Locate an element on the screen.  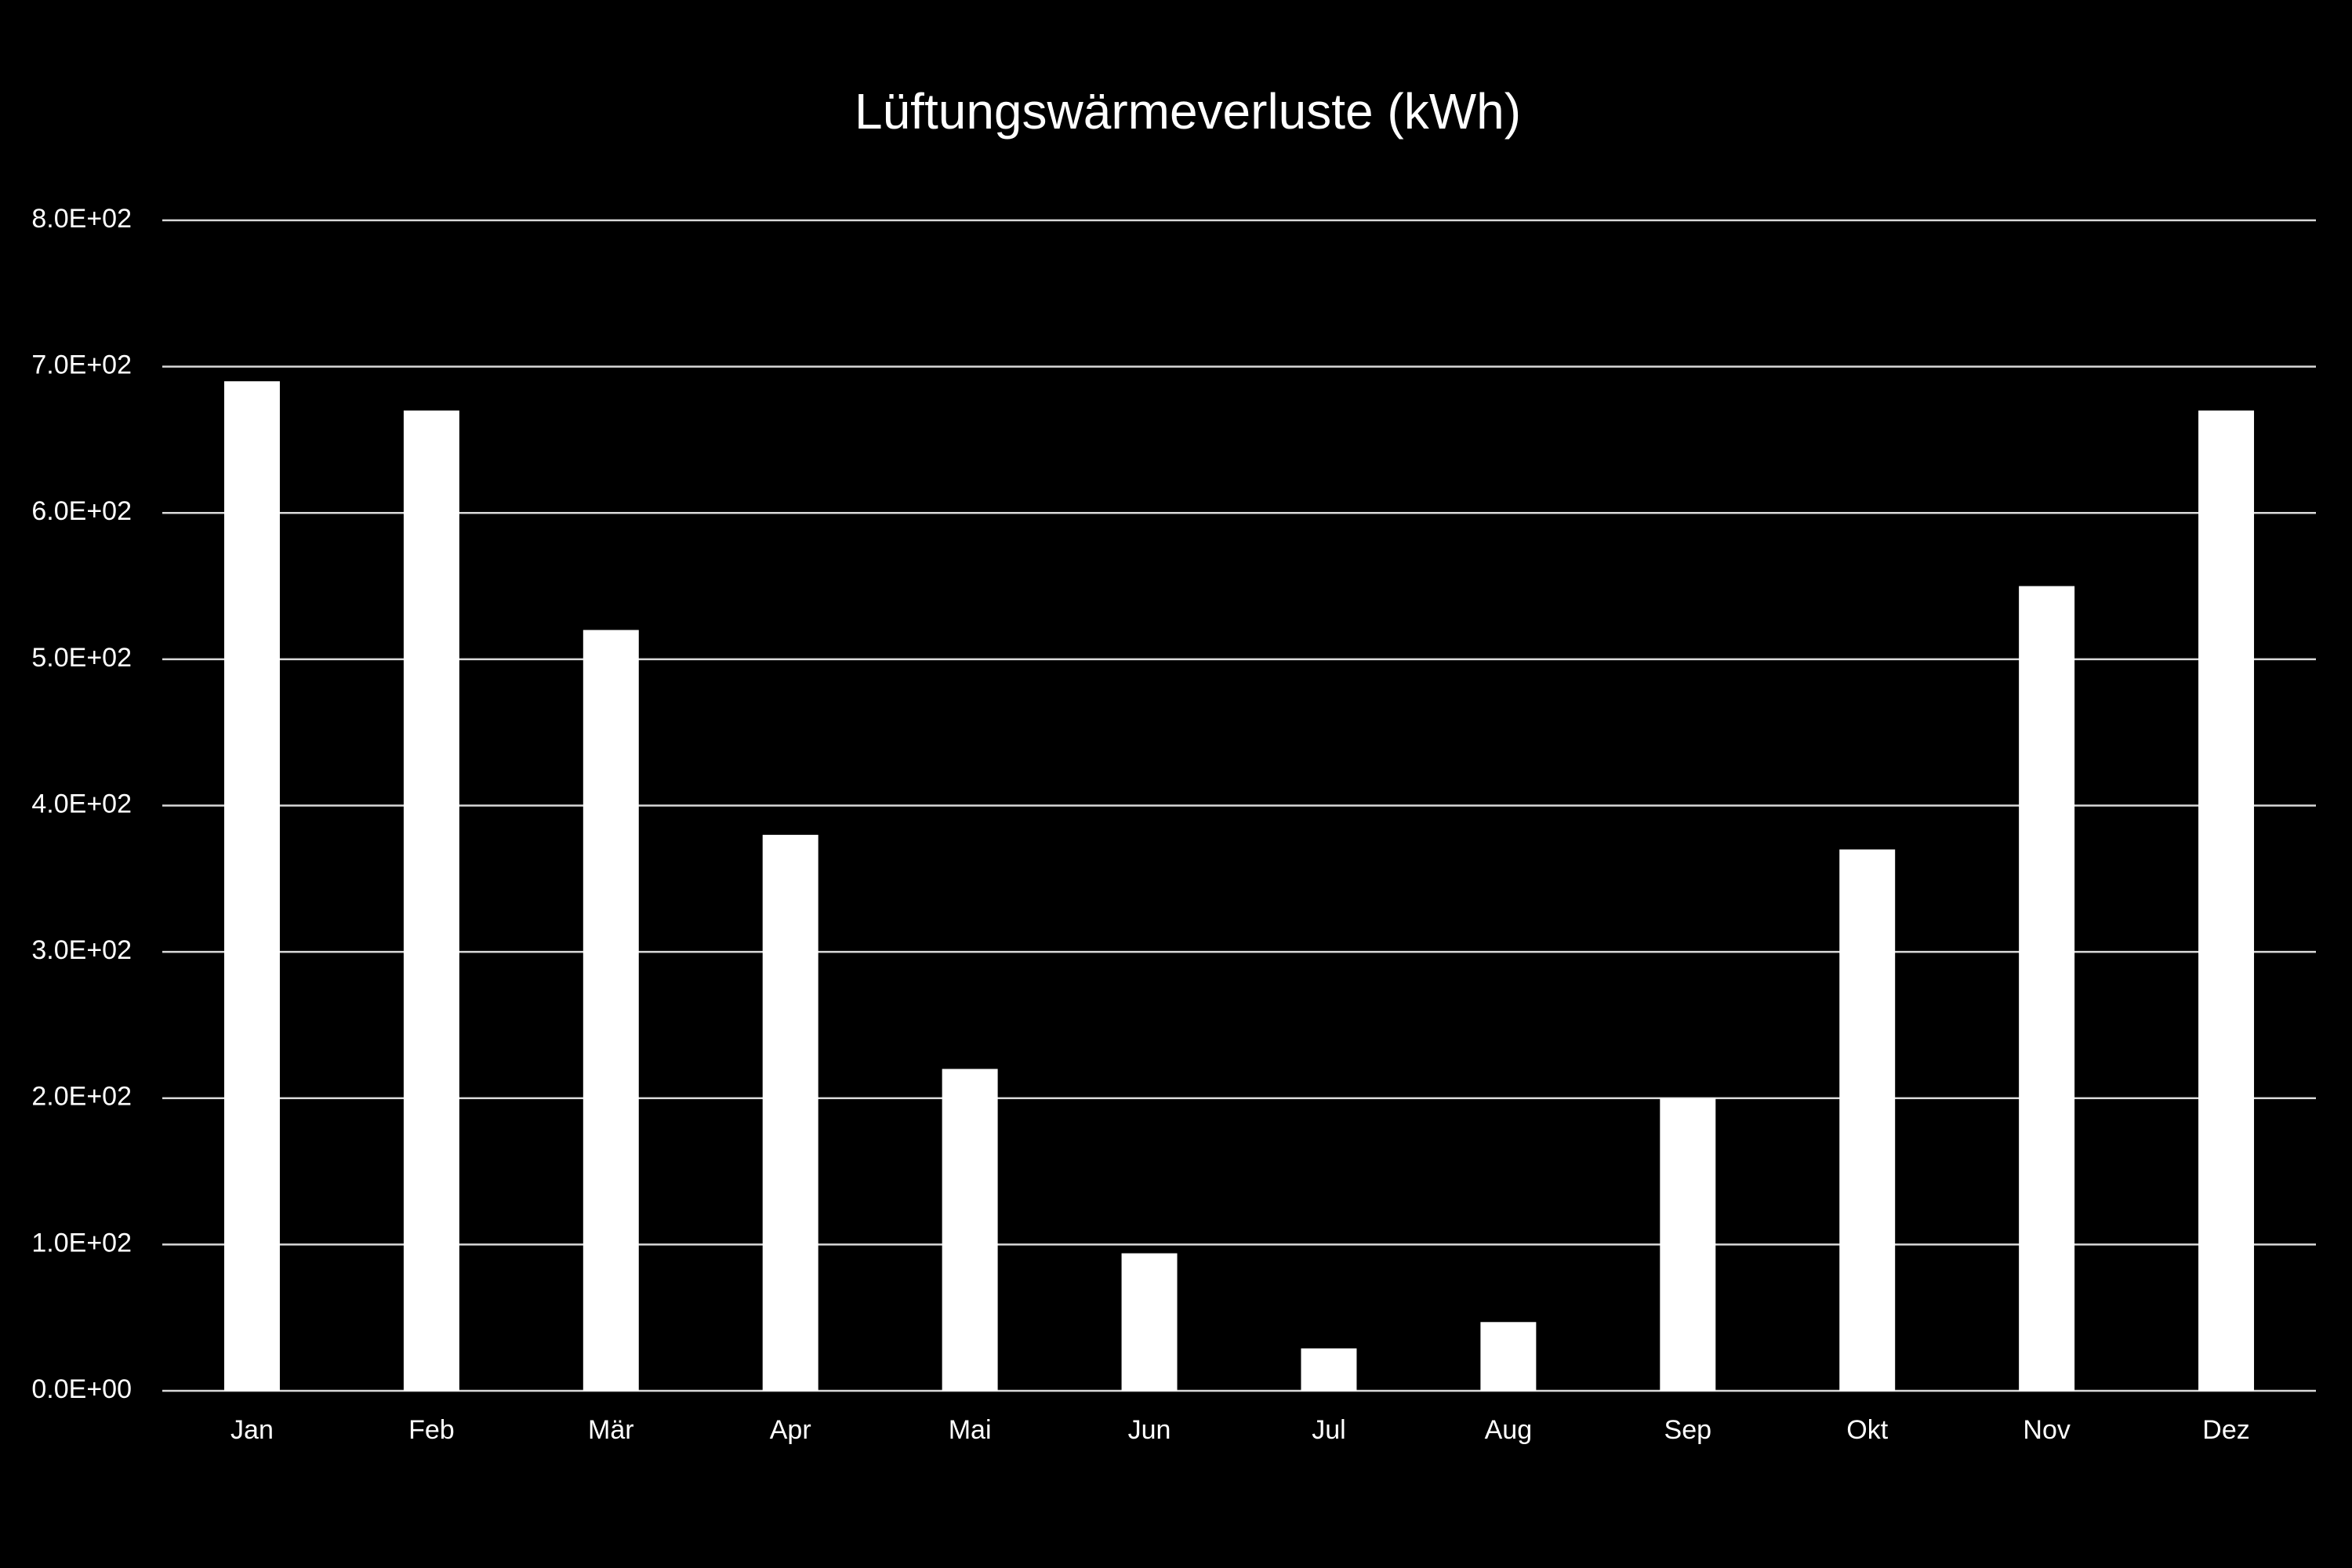
x-tick-label: Jan is located at coordinates (252, 1430).